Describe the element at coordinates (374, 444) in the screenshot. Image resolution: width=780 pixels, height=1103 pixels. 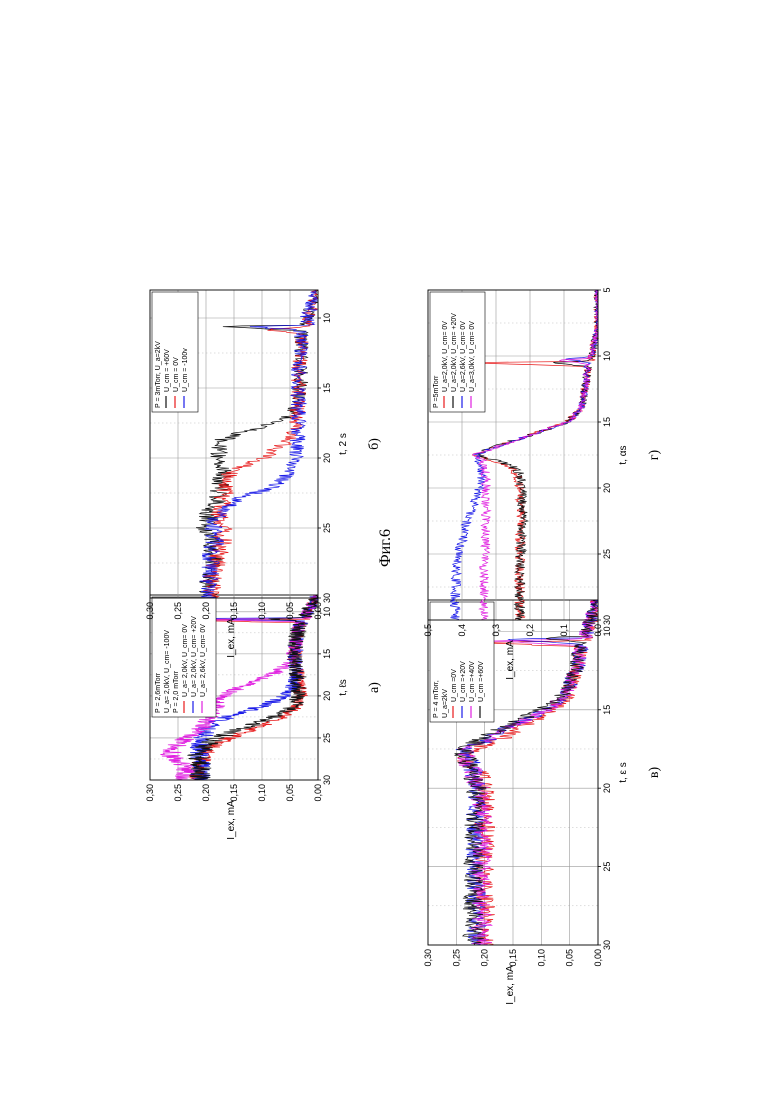
I see `panel-label: б)` at that location.